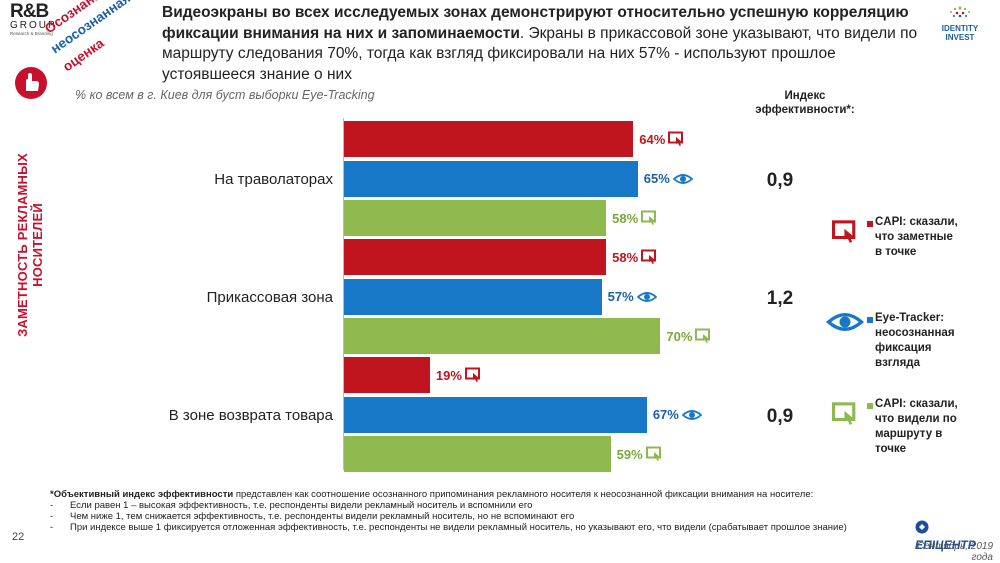 The height and width of the screenshot is (563, 1000). What do you see at coordinates (805, 110) in the screenshot?
I see `index-header-line2: эффективности*:` at bounding box center [805, 110].